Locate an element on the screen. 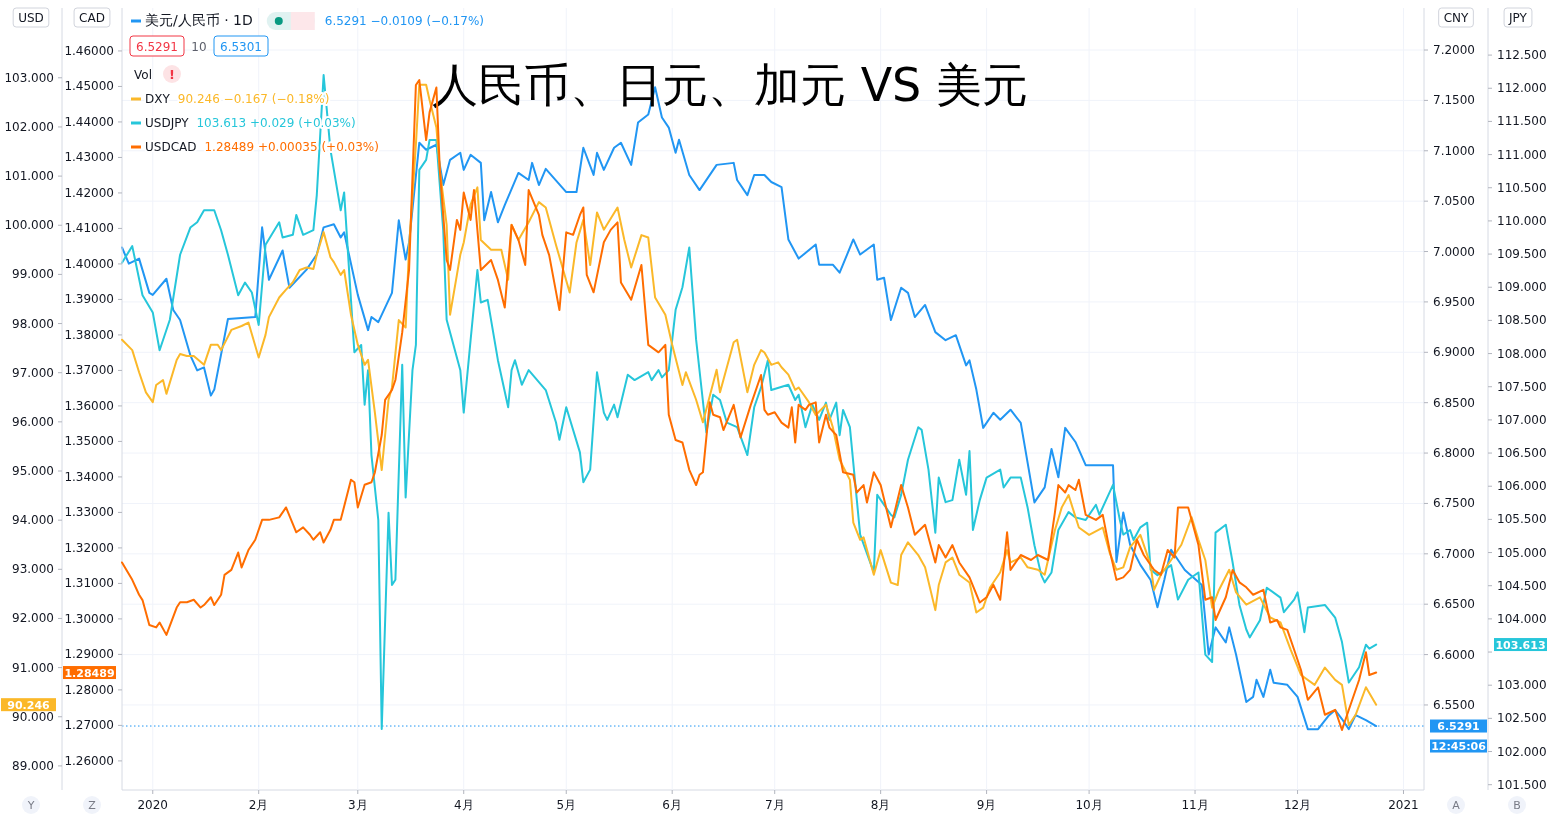  y2-tick-label: 104.500 is located at coordinates (1522, 585).